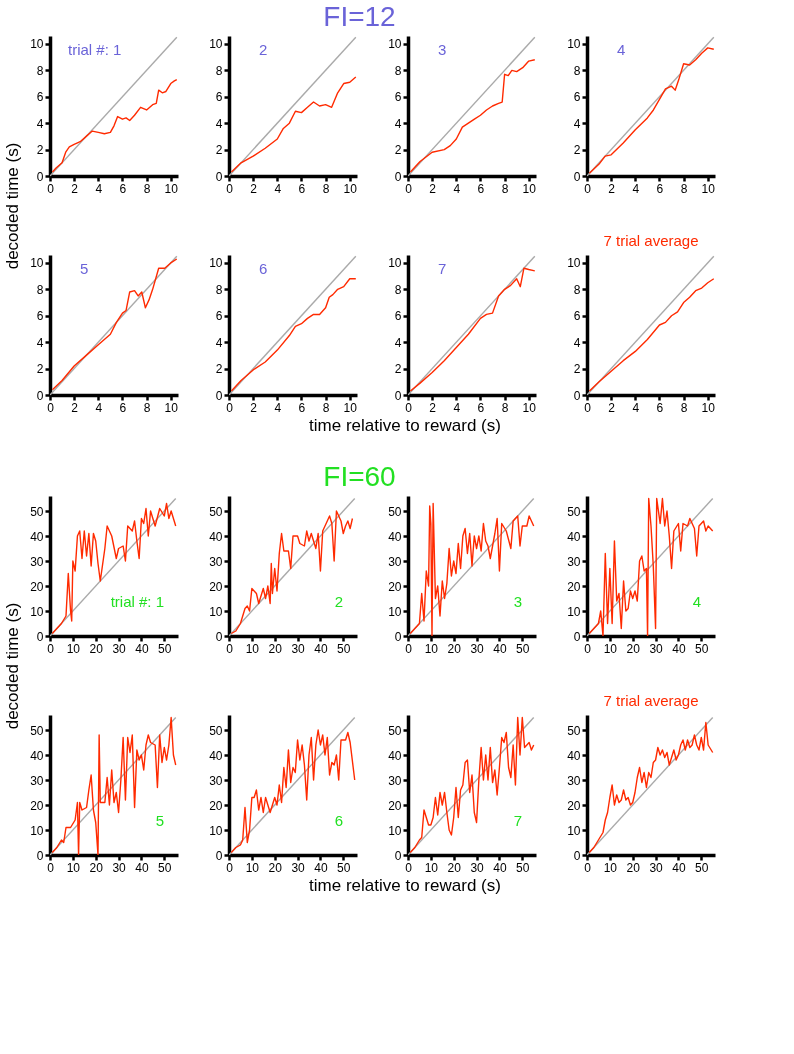 The width and height of the screenshot is (794, 1054). Describe the element at coordinates (684, 407) in the screenshot. I see `x-tick-label: 8` at that location.